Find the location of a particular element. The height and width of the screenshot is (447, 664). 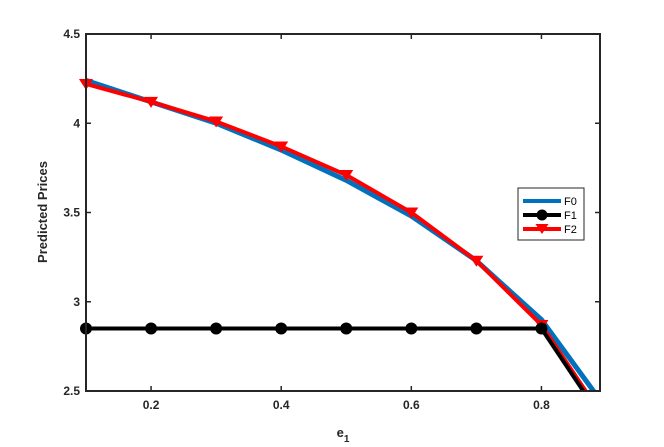

x-tick-label: 0.4 is located at coordinates (281, 405).